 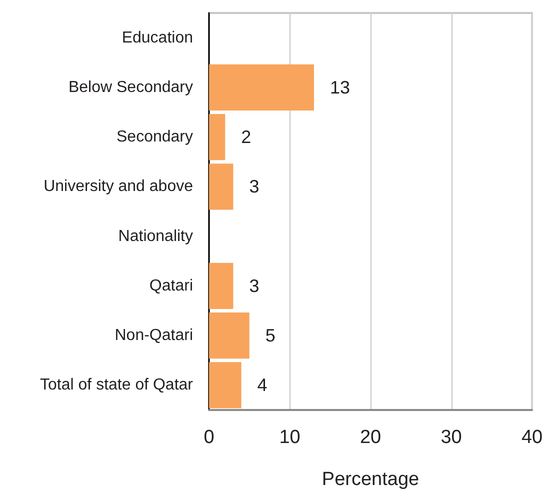 What do you see at coordinates (130, 87) in the screenshot?
I see `y-tick-label: Below Secondary` at bounding box center [130, 87].